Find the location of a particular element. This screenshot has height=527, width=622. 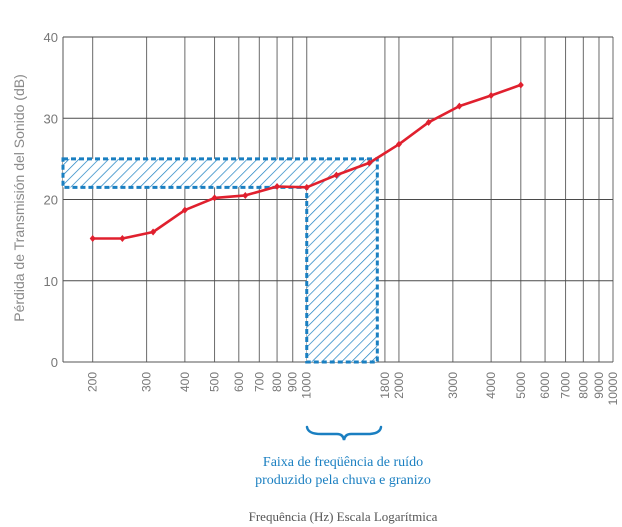

x-axis-label: Frequência (Hz) Escala Logarítmica is located at coordinates (343, 516).